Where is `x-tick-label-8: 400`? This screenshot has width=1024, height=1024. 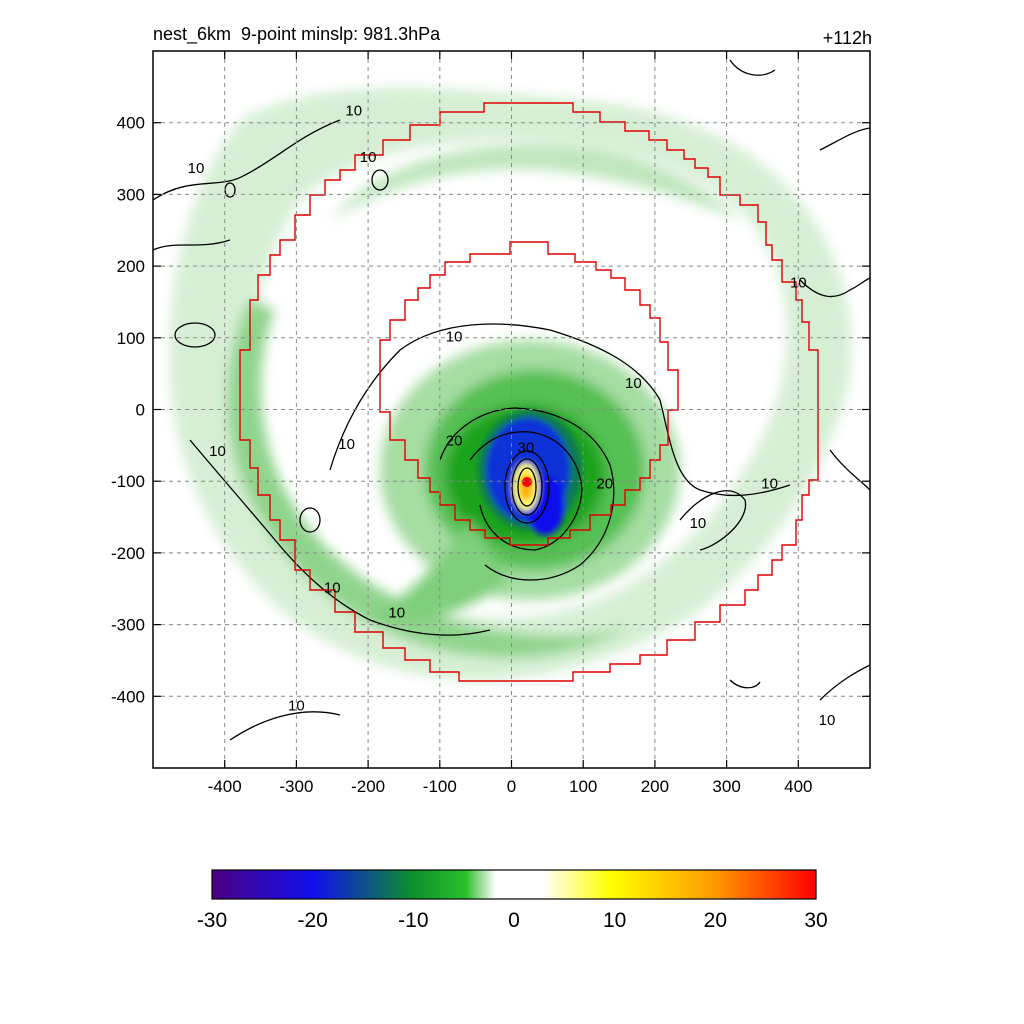 x-tick-label-8: 400 is located at coordinates (798, 786).